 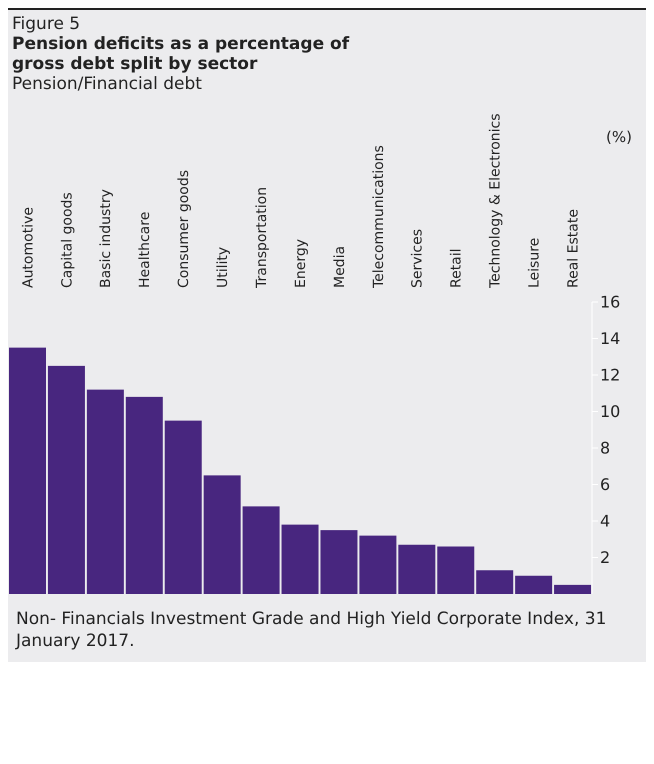 I want to click on x-tick-label: Transportation, so click(x=262, y=237).